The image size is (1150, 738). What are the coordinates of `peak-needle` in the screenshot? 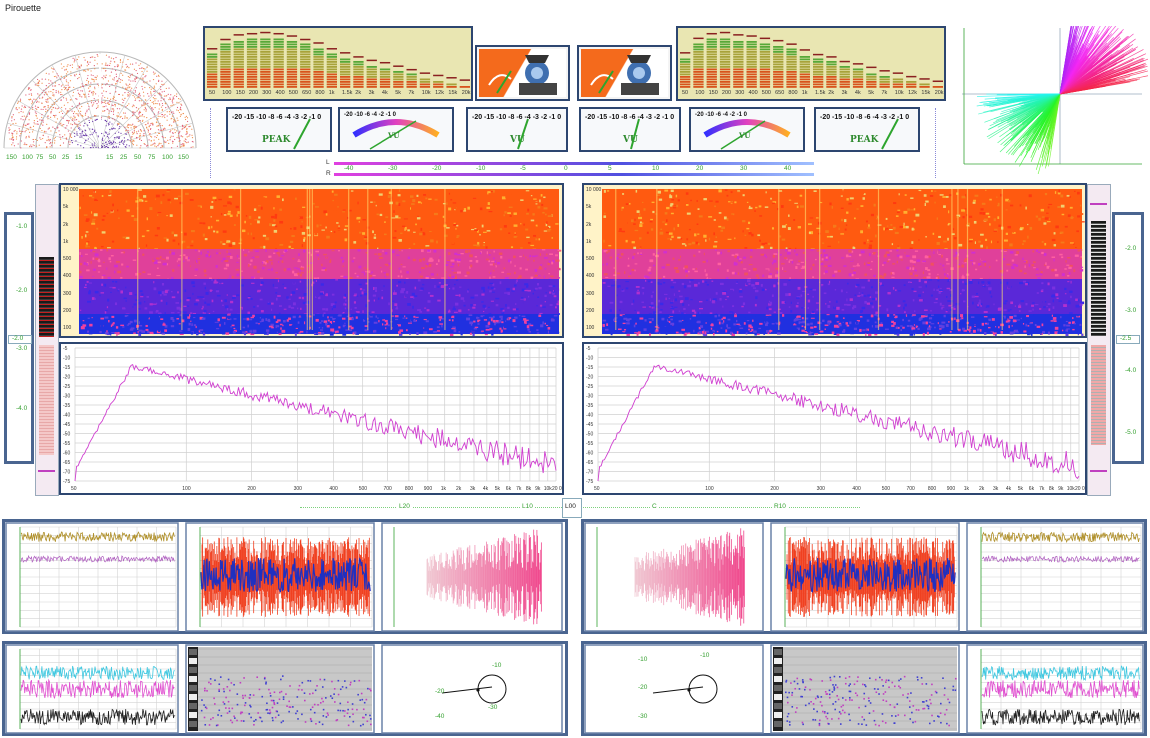 It's located at (890, 134).